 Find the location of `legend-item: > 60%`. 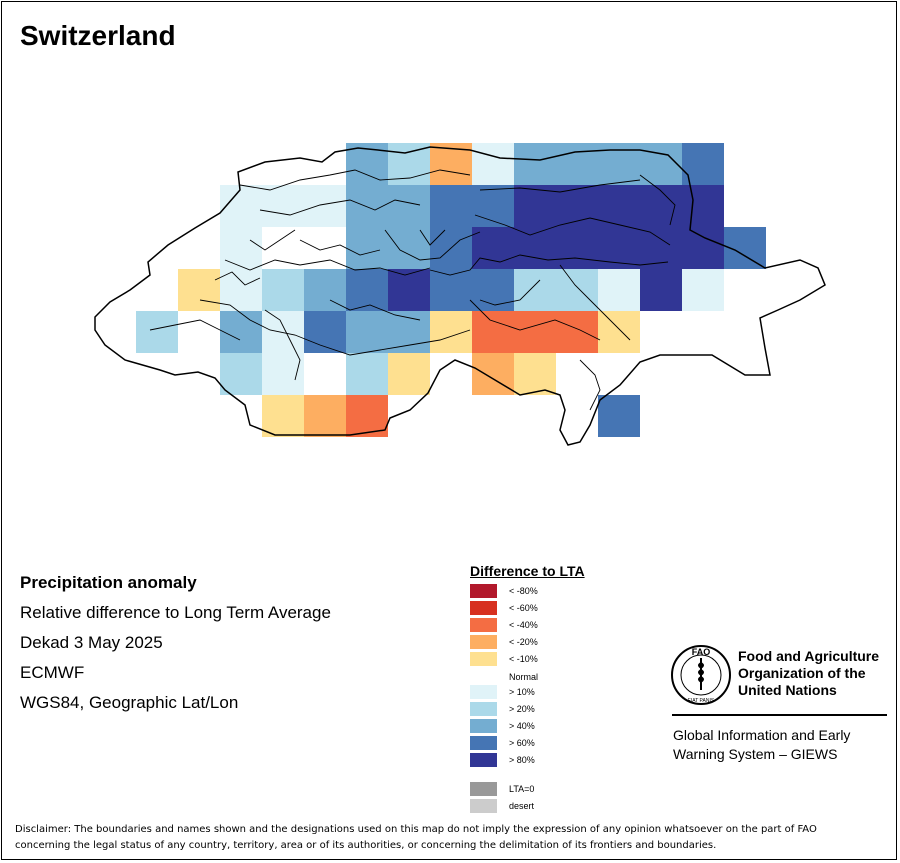

legend-item: > 60% is located at coordinates (540, 743).